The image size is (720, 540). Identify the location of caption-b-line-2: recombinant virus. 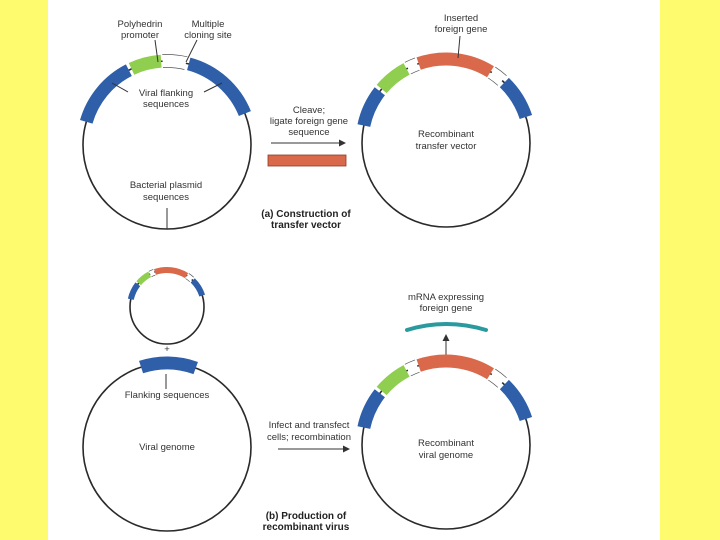
(306, 527).